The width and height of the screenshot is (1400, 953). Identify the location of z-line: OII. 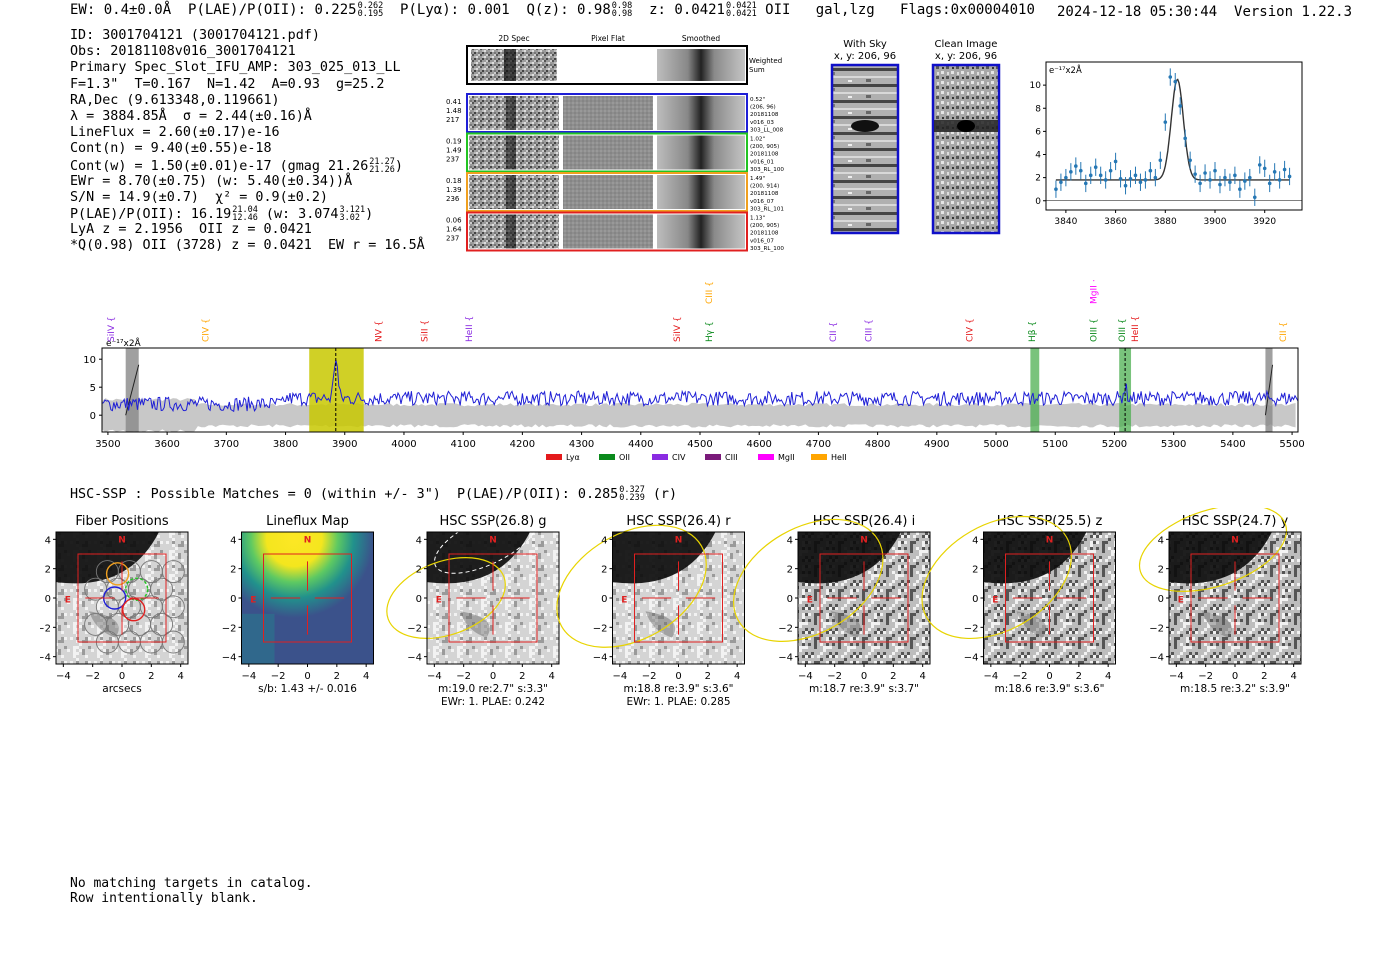
(778, 10).